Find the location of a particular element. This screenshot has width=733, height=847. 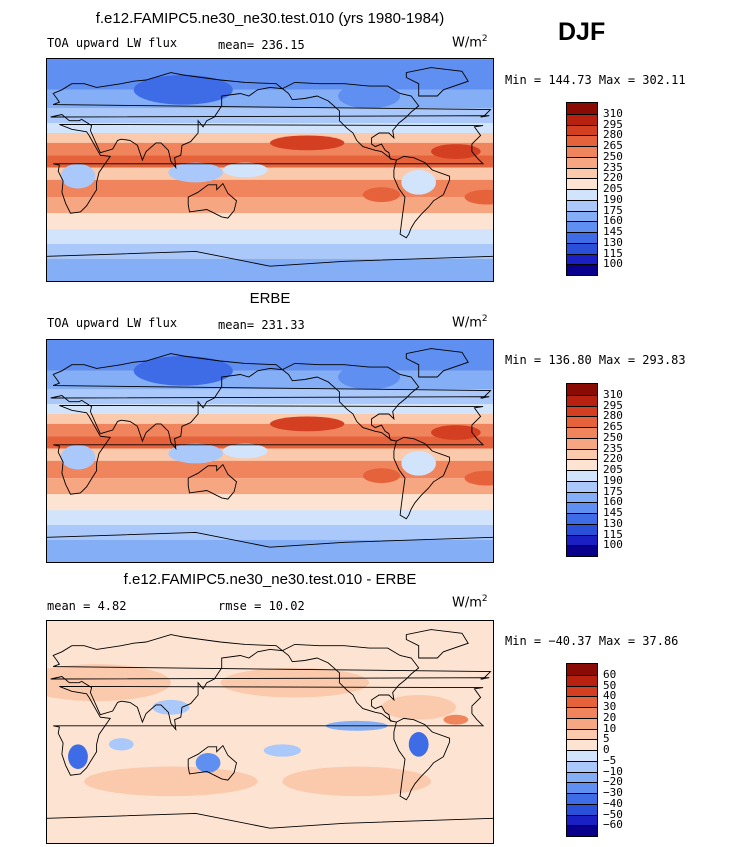

colorbar-tick-label: −30 is located at coordinates (613, 792).